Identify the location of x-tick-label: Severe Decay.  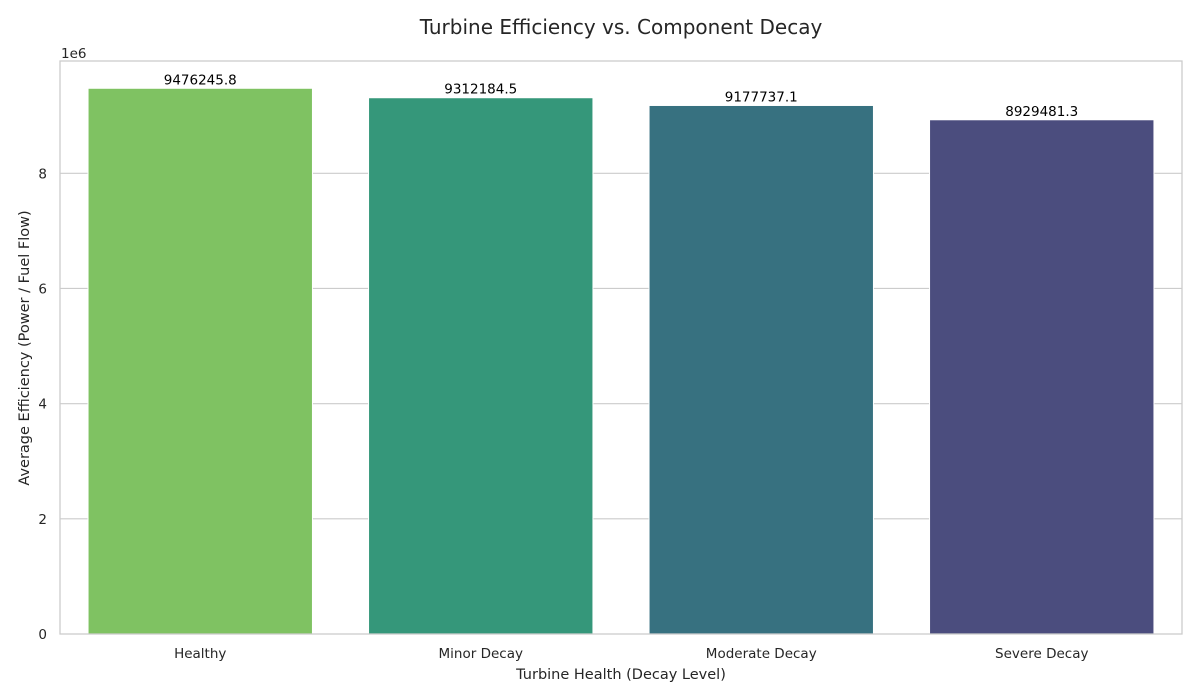
(1041, 654).